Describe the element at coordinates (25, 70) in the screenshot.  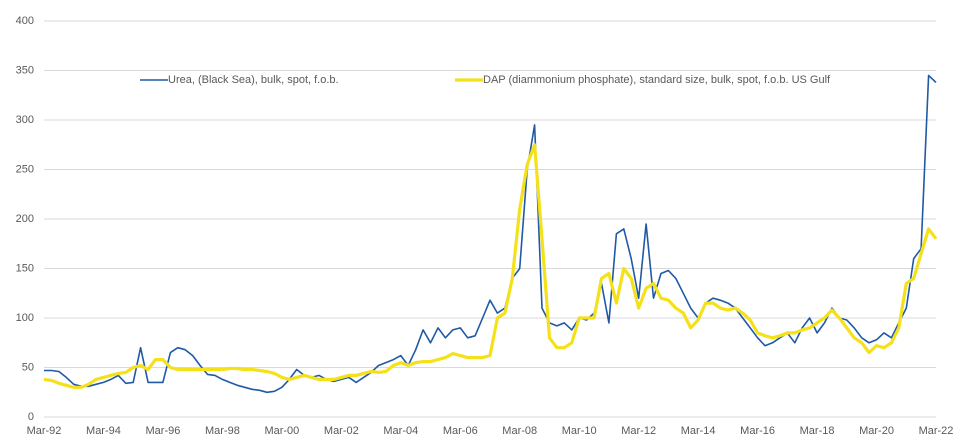
I see `y-tick-label: 350` at that location.